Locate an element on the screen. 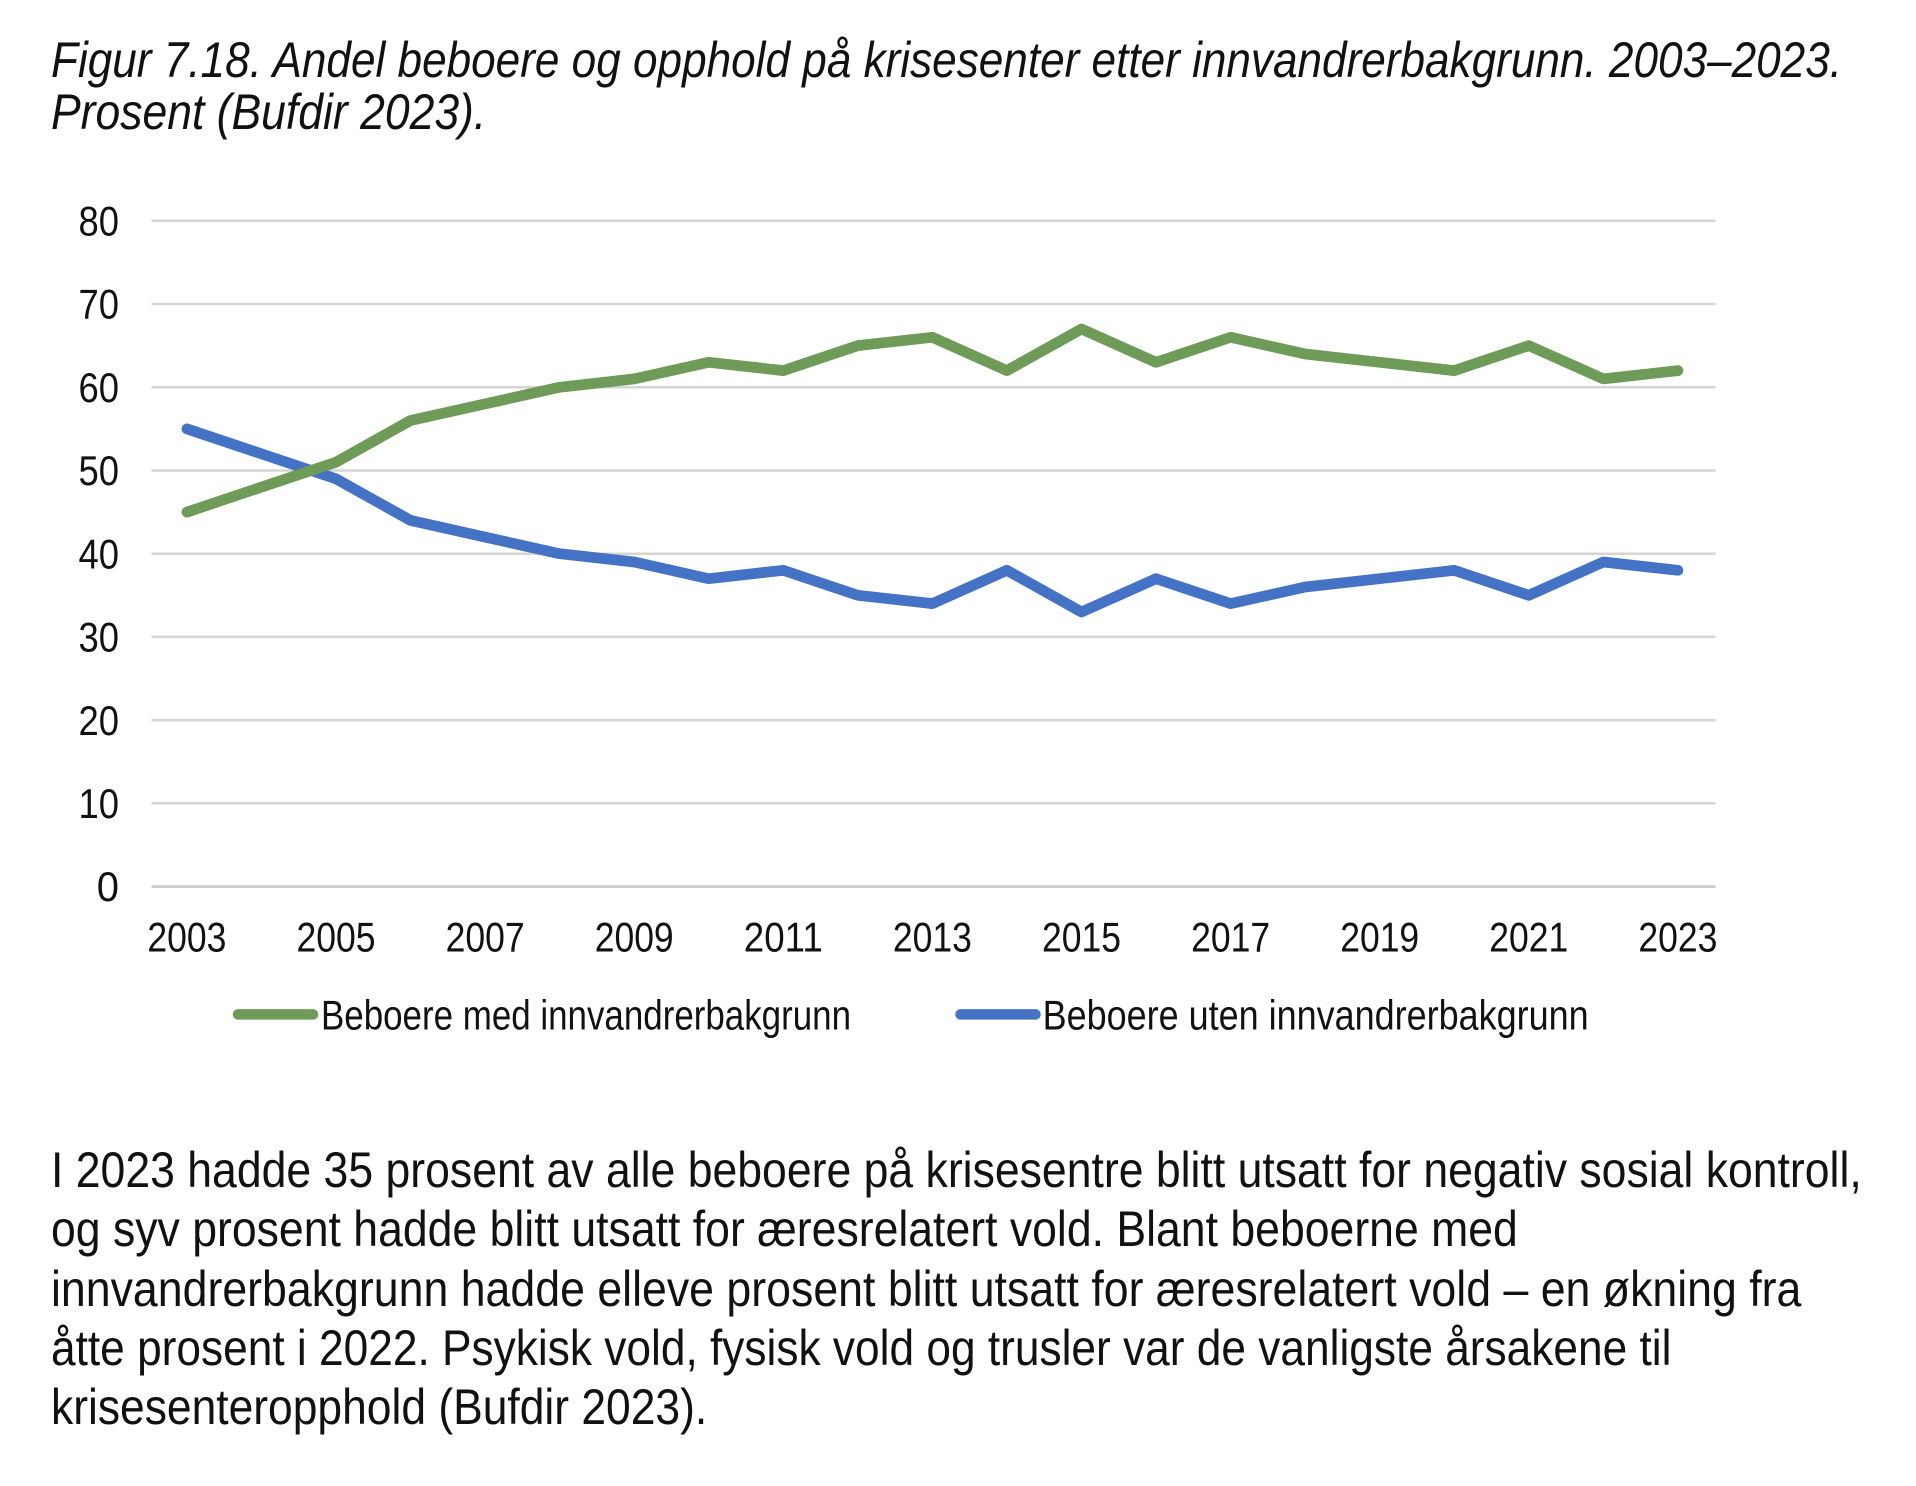 The image size is (1916, 1486). svg-text:Beboere uten innvandrerbakgrun: Beboere uten innvandrerbakgrunn is located at coordinates (1316, 1014).